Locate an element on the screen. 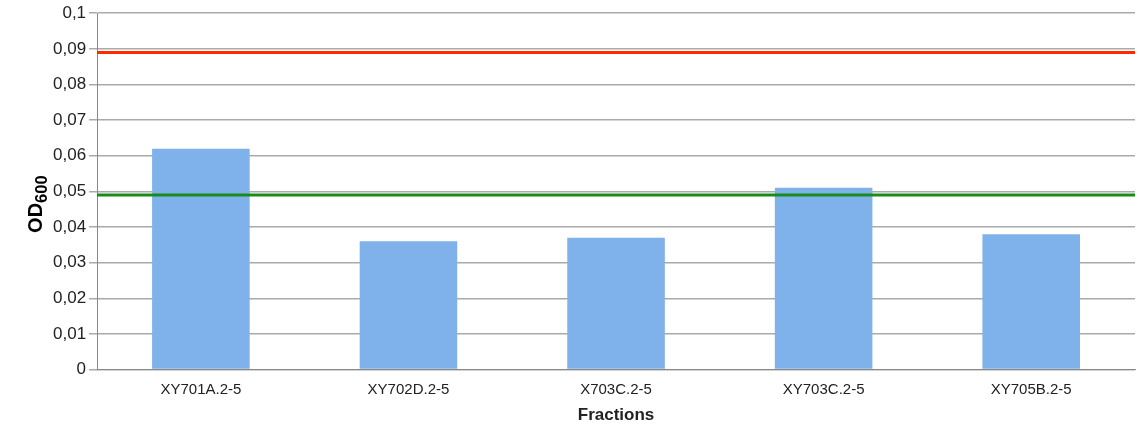 The height and width of the screenshot is (435, 1140). x-tick-label: XY702D.2-5 is located at coordinates (408, 388).